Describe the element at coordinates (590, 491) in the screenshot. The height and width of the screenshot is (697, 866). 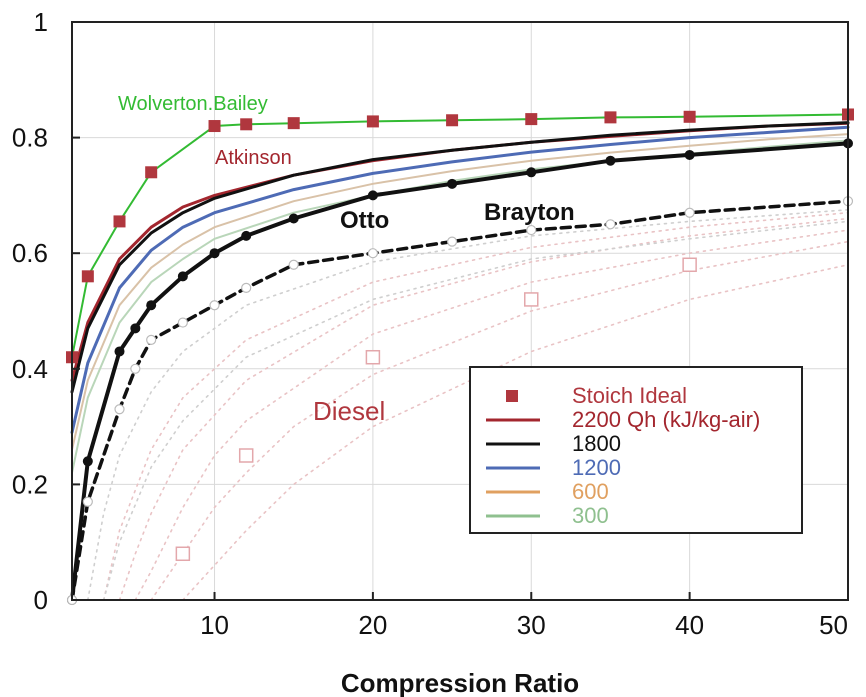
I see `legend-label-600: 600` at that location.